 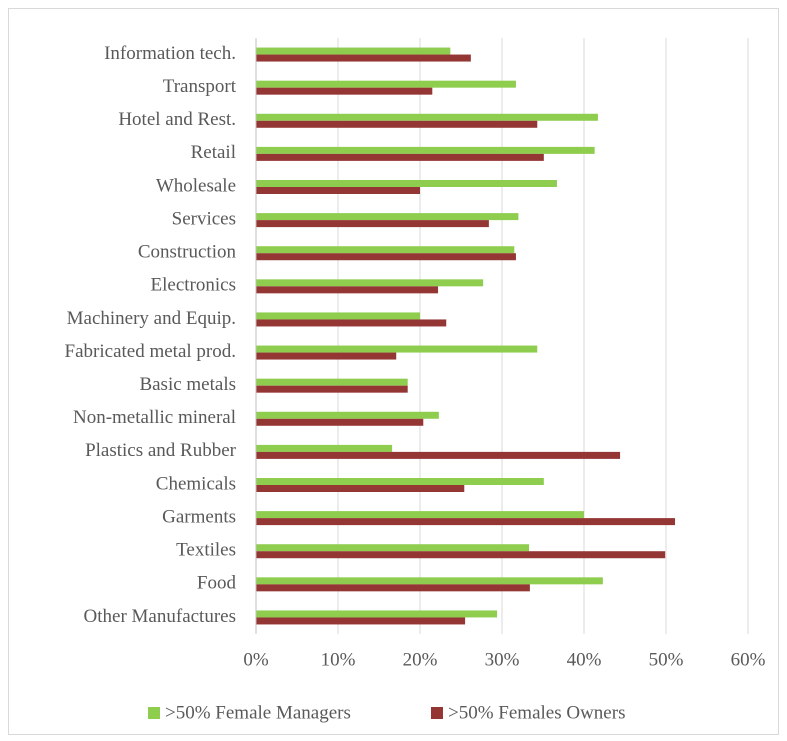 What do you see at coordinates (666, 659) in the screenshot?
I see `x-tick-label: 50%` at bounding box center [666, 659].